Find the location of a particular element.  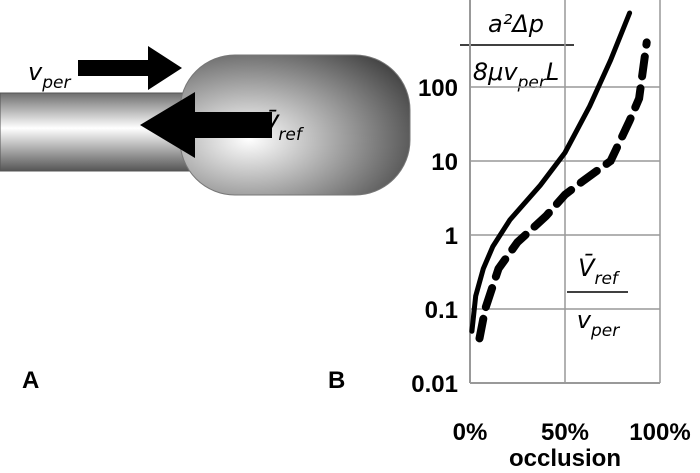

y-label-denominator: 8μvperL is located at coordinates (516, 75).